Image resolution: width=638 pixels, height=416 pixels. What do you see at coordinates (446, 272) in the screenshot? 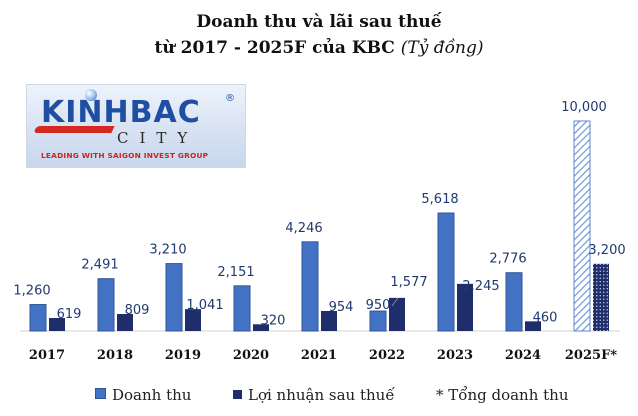
I see `bar-revenue-2023` at bounding box center [446, 272].